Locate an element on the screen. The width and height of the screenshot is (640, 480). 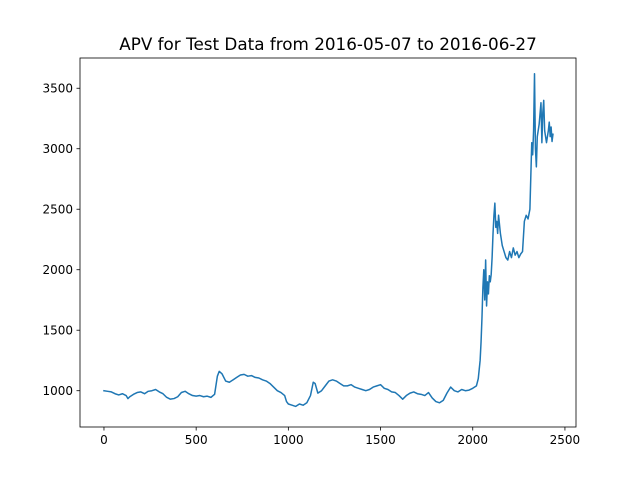
x-tick-label: 1000 is located at coordinates (288, 440).